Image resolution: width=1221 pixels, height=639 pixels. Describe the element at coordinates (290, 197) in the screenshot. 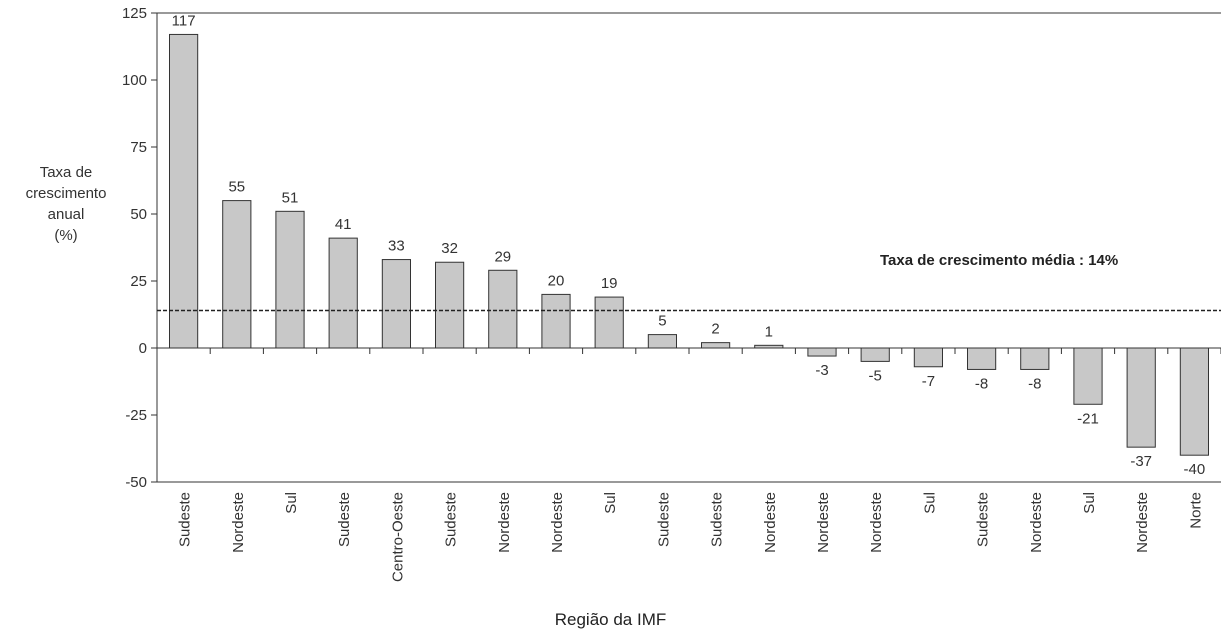

I see `data-label: 51` at that location.